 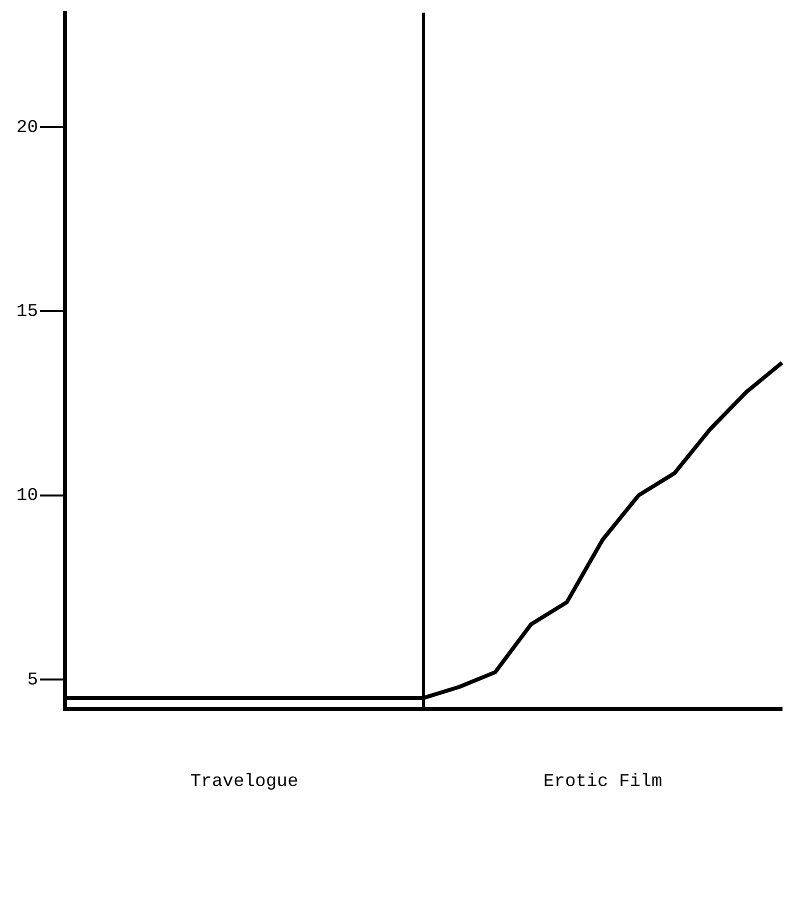 I want to click on text: Erotic Film, so click(x=602, y=782).